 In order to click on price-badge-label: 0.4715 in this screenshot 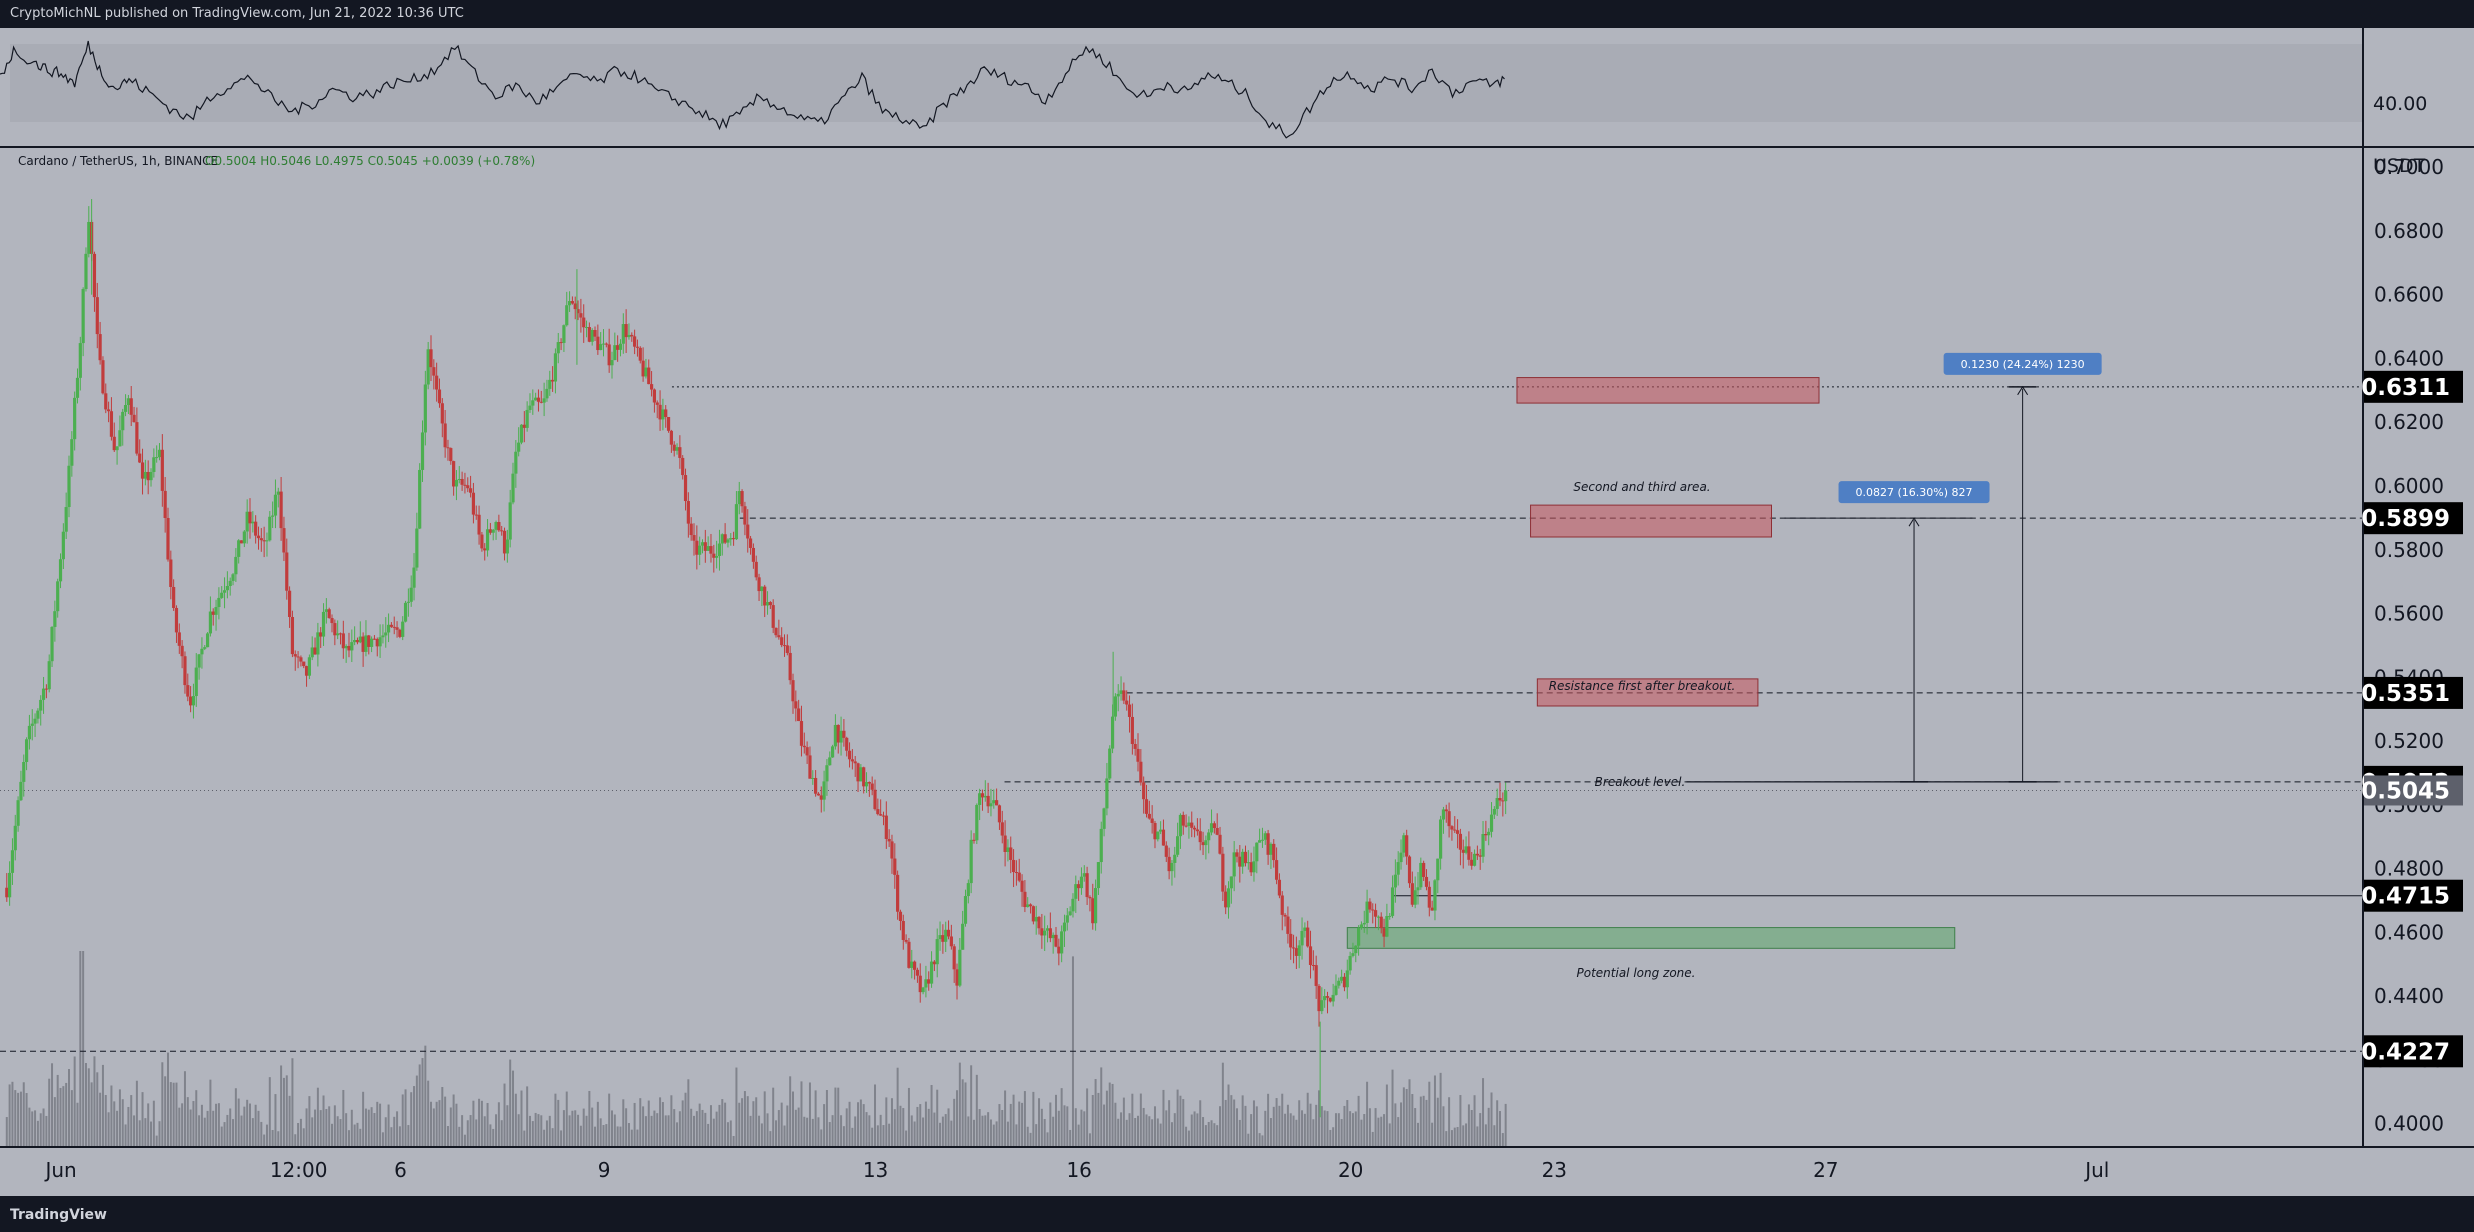, I will do `click(2405, 897)`.